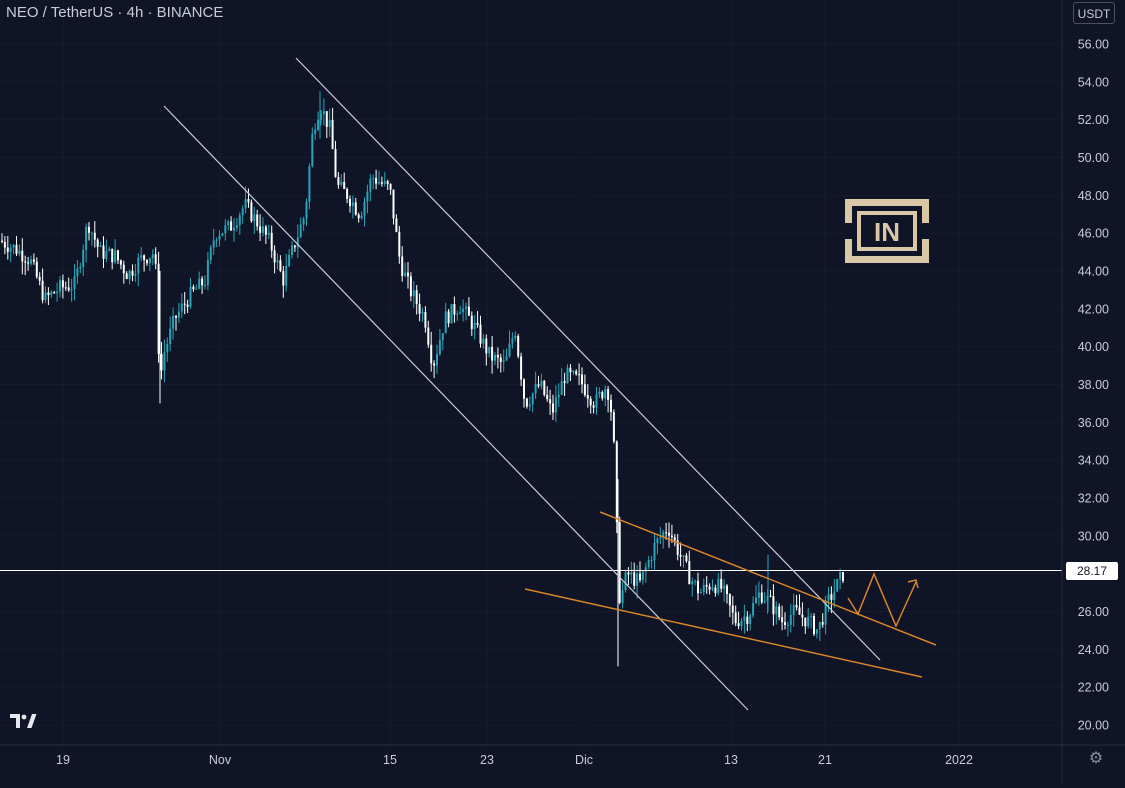 The width and height of the screenshot is (1125, 788). What do you see at coordinates (60, 12) in the screenshot?
I see `symbol-label: NEO / TetherUS` at bounding box center [60, 12].